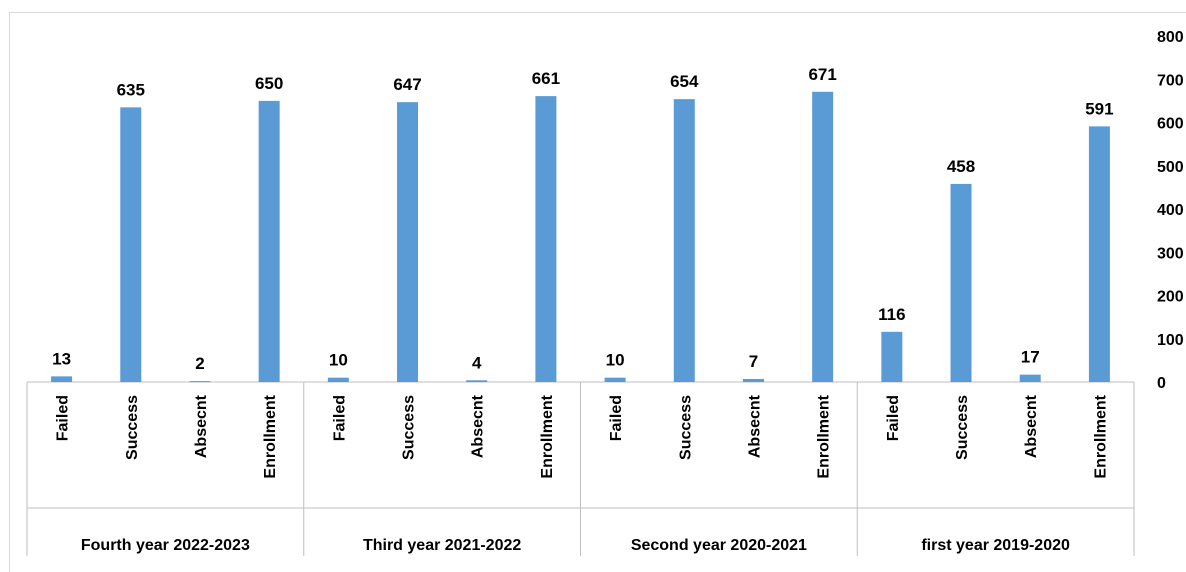 Image resolution: width=1186 pixels, height=572 pixels. Describe the element at coordinates (1170, 297) in the screenshot. I see `y-tick-label: 200` at that location.